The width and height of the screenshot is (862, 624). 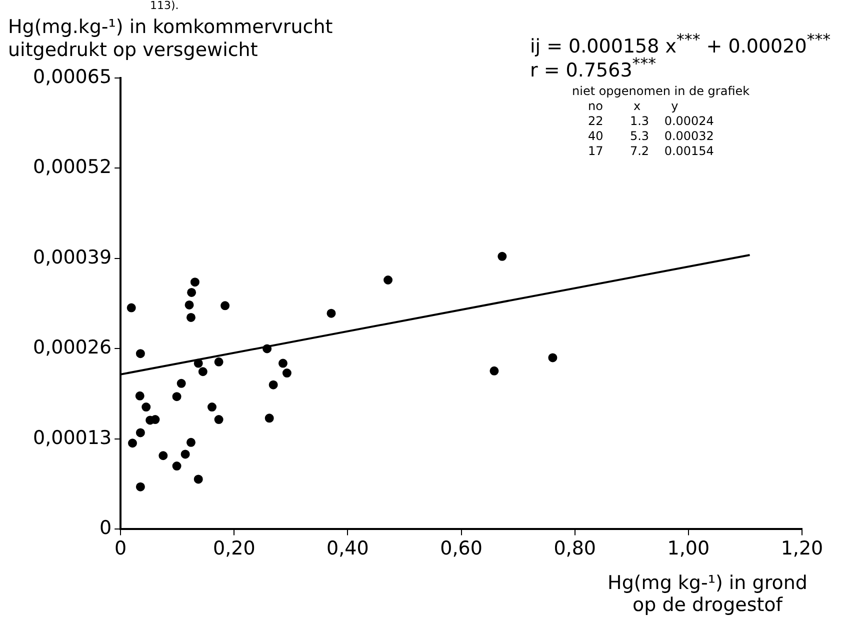 What do you see at coordinates (347, 549) in the screenshot?
I see `x-tick-label: 0,40` at bounding box center [347, 549].